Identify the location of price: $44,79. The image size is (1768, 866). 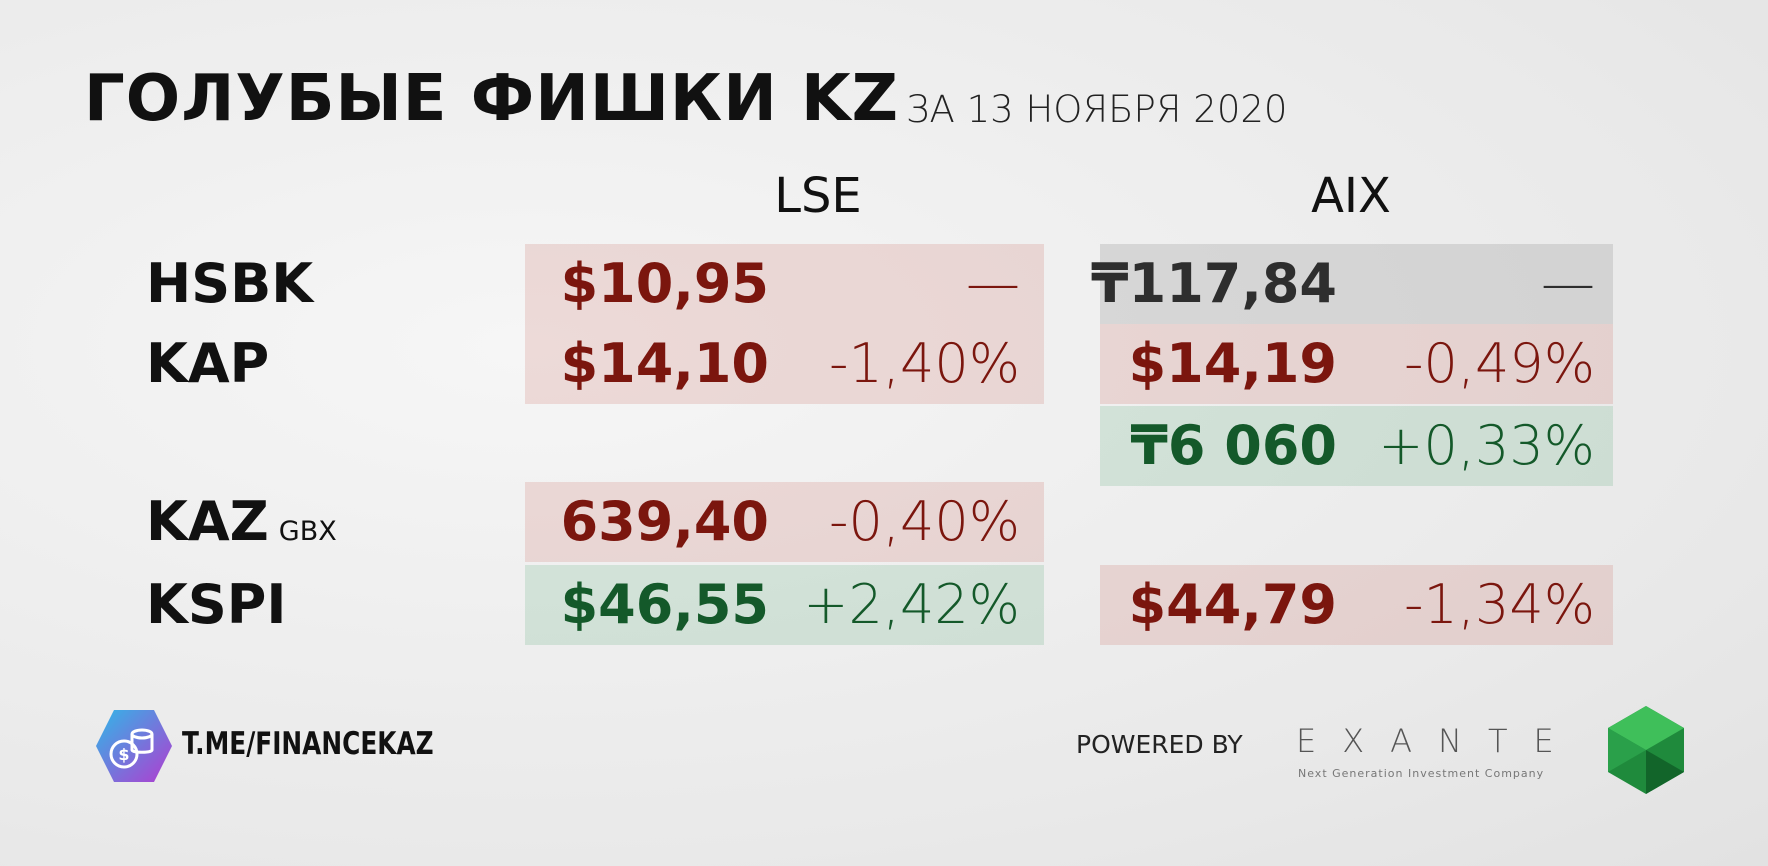
(1232, 604).